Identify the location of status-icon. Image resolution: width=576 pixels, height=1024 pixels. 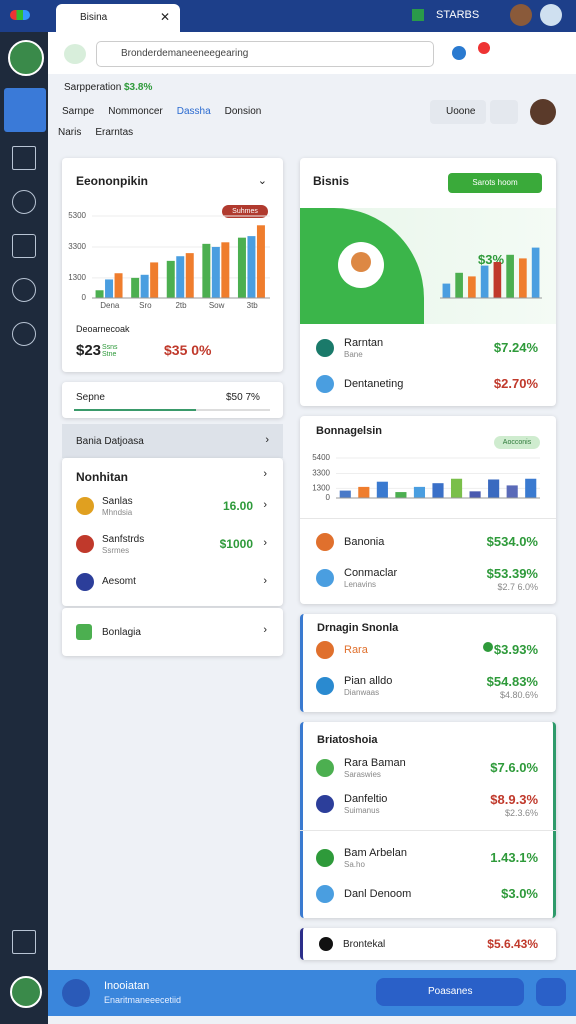
(418, 15).